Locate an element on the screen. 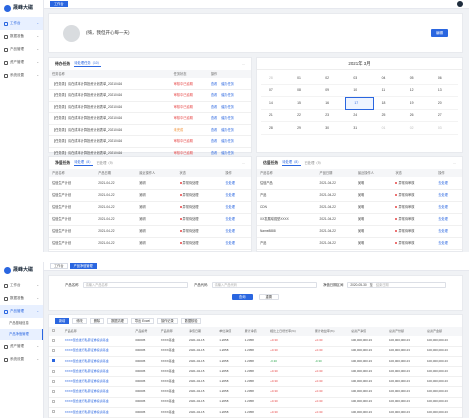 The image size is (469, 418). nav-task-tab-pending: 待处理（8） is located at coordinates (83, 163).